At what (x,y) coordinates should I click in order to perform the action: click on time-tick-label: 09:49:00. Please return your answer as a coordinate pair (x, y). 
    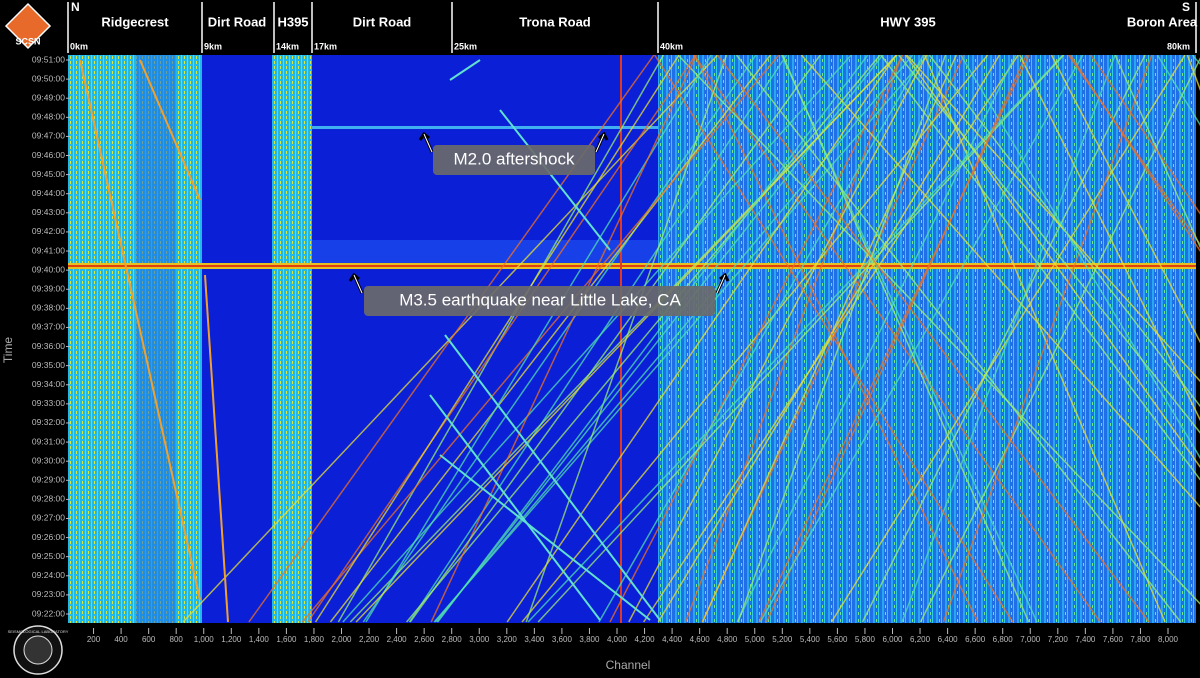
    Looking at the image, I should click on (48, 97).